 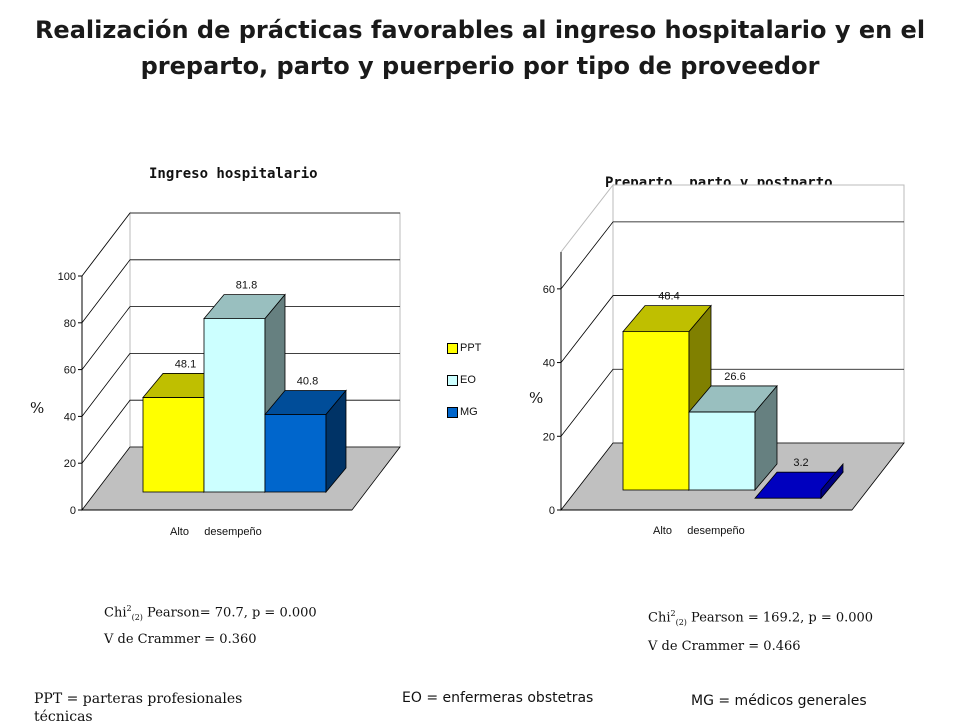 What do you see at coordinates (800, 463) in the screenshot?
I see `chart-2-bar-mg-label: 3.2` at bounding box center [800, 463].